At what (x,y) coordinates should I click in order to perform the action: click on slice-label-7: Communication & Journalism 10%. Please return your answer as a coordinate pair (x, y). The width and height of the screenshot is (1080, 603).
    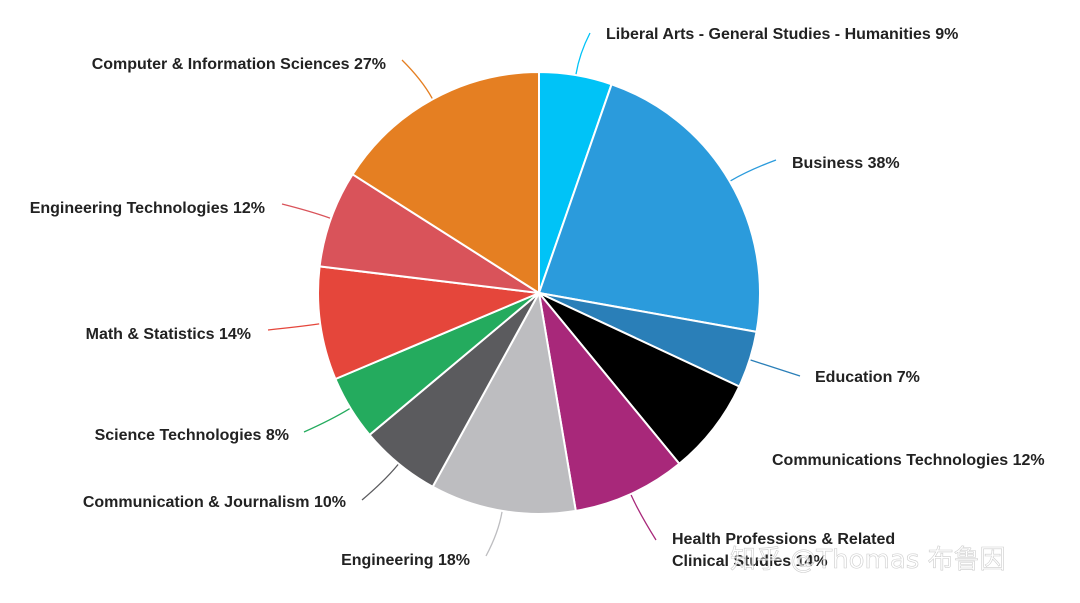
    Looking at the image, I should click on (214, 502).